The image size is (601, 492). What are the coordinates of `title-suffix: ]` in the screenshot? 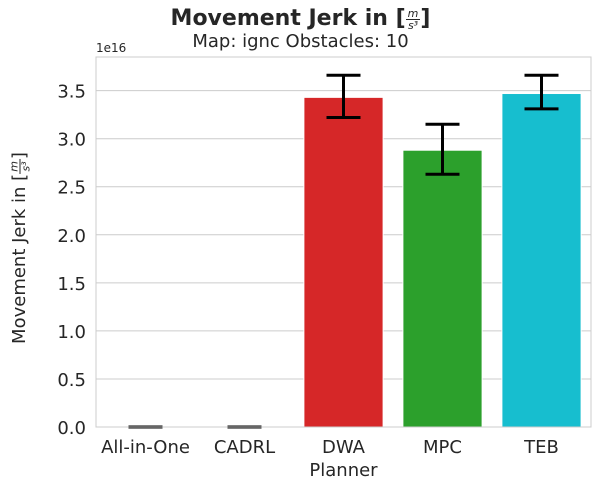 It's located at (425, 18).